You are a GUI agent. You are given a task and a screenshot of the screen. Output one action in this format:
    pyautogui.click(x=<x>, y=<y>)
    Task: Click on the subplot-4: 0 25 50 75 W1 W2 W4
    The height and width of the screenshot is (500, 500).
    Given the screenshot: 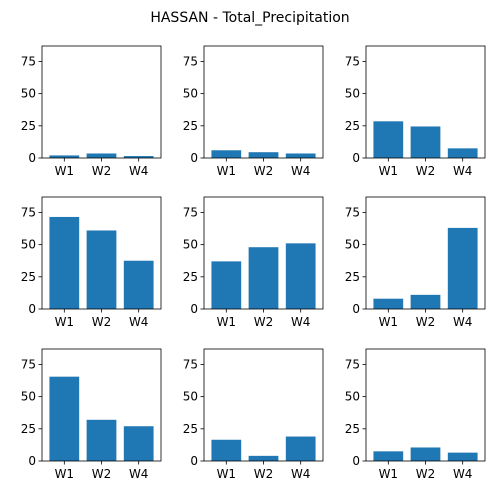 What is the action you would take?
    pyautogui.click(x=91, y=262)
    